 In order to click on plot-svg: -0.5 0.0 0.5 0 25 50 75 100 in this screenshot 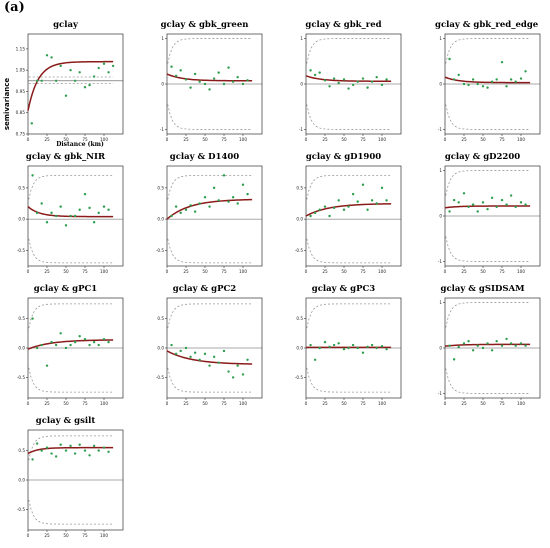, I will do `click(70, 483)`.